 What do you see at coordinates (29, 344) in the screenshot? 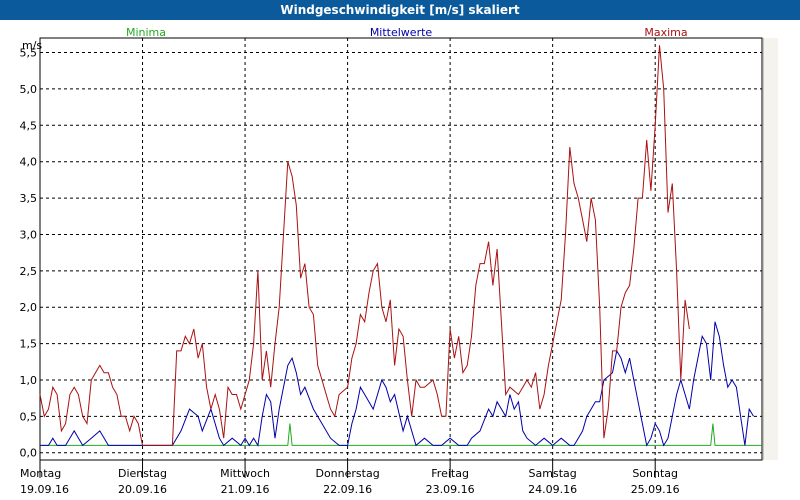
I see `y-tick-label: 1,5` at bounding box center [29, 344].